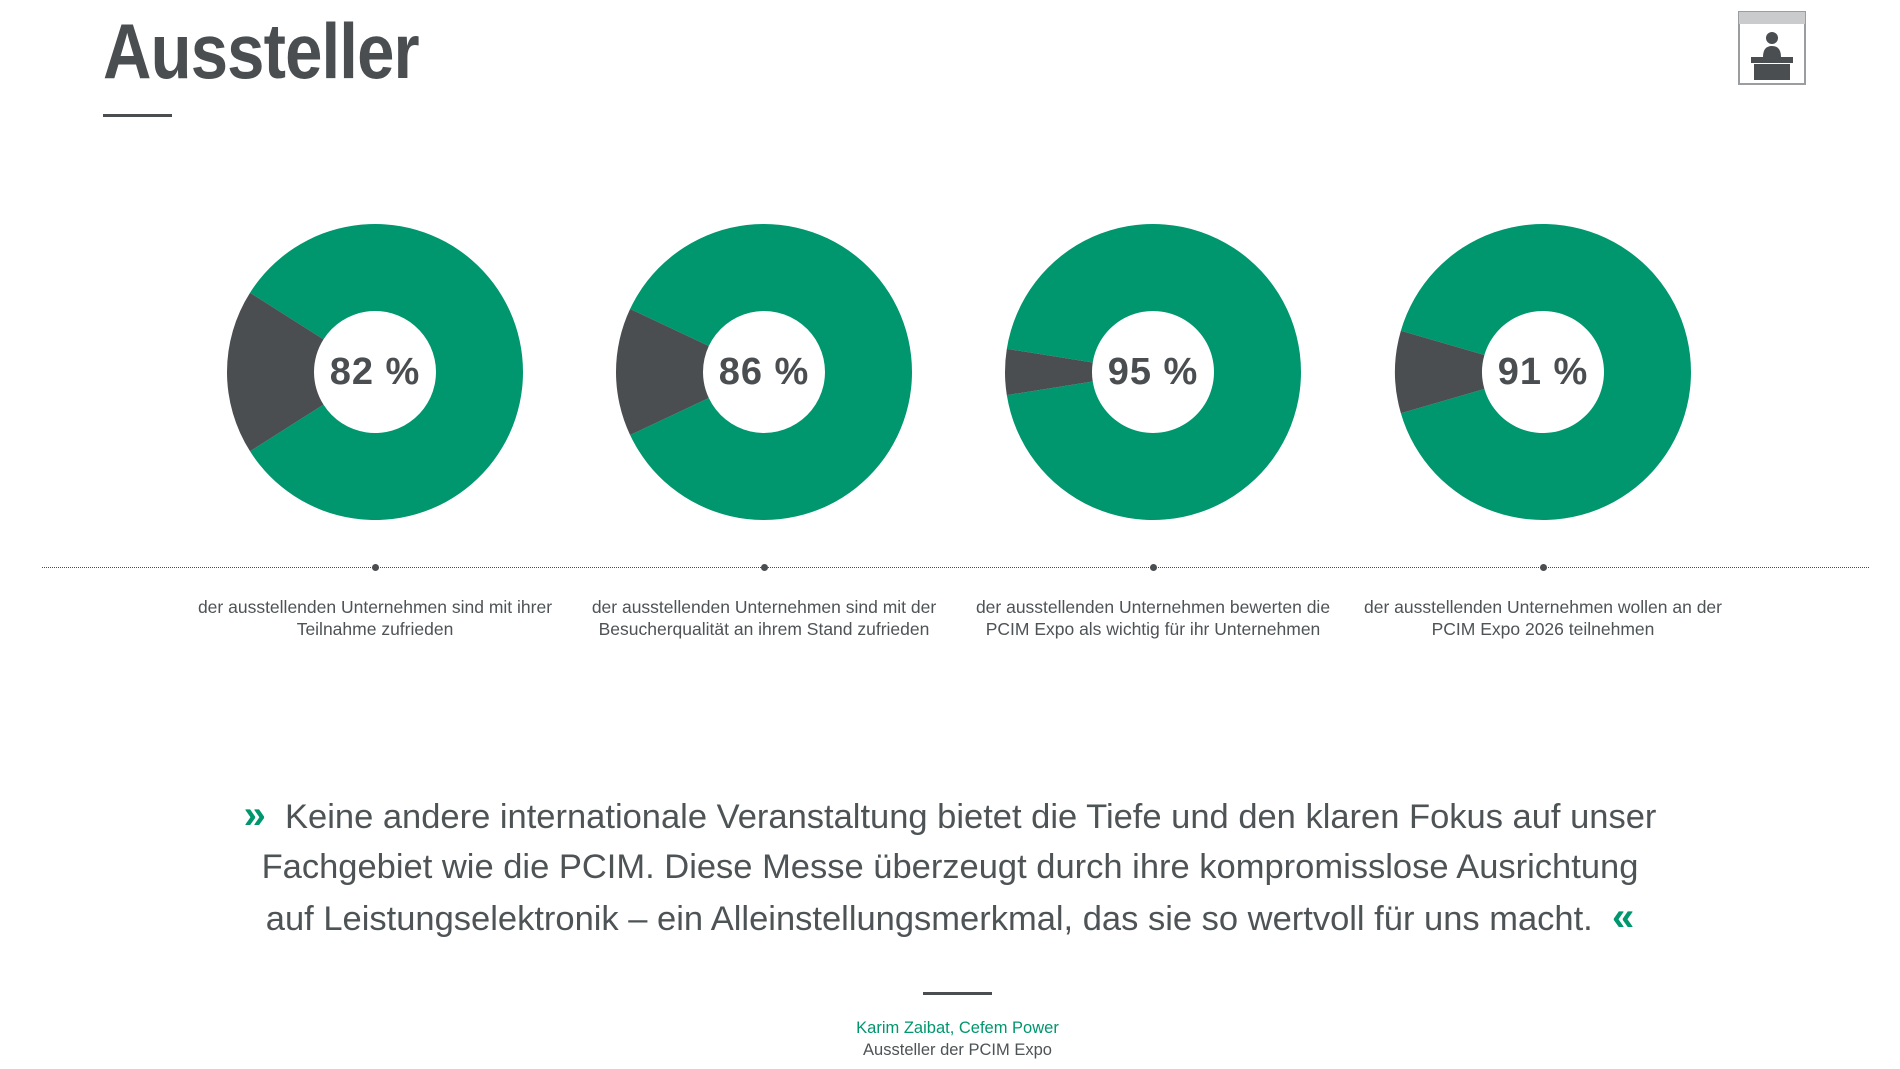 This screenshot has height=1069, width=1900. I want to click on donut-chart-3: 95 %, so click(1153, 372).